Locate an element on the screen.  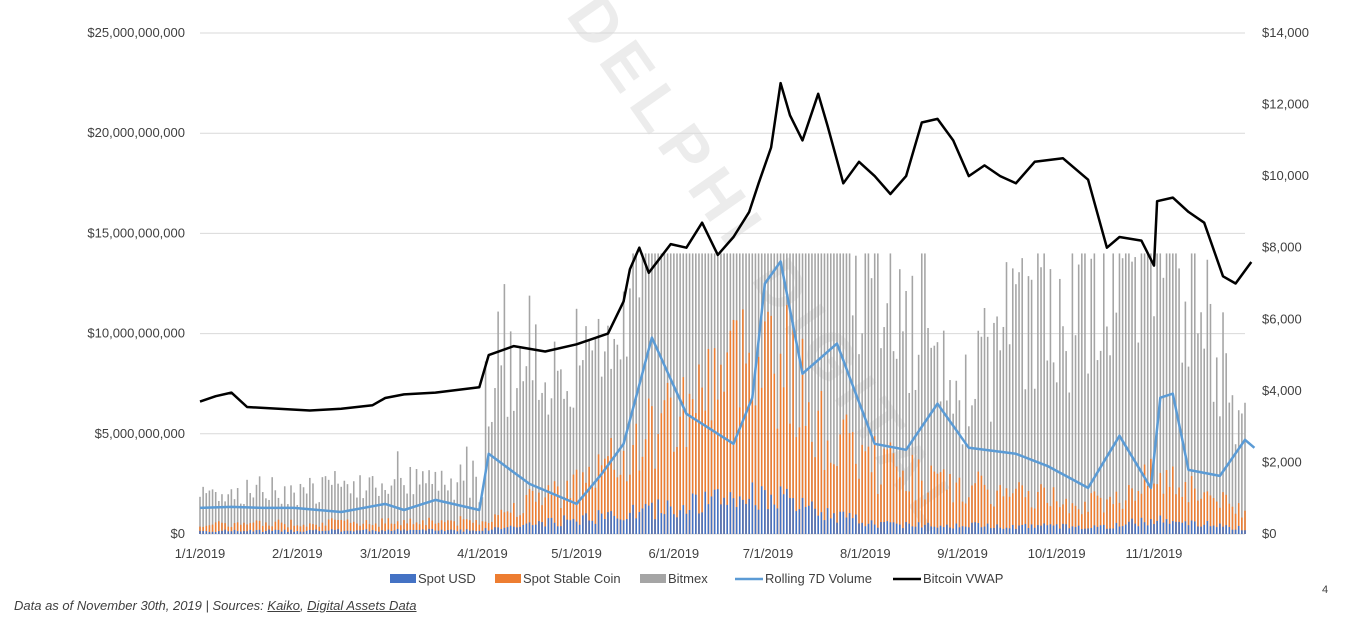
source-link-digital-assets-data: Digital Assets Data is located at coordinates (362, 605).